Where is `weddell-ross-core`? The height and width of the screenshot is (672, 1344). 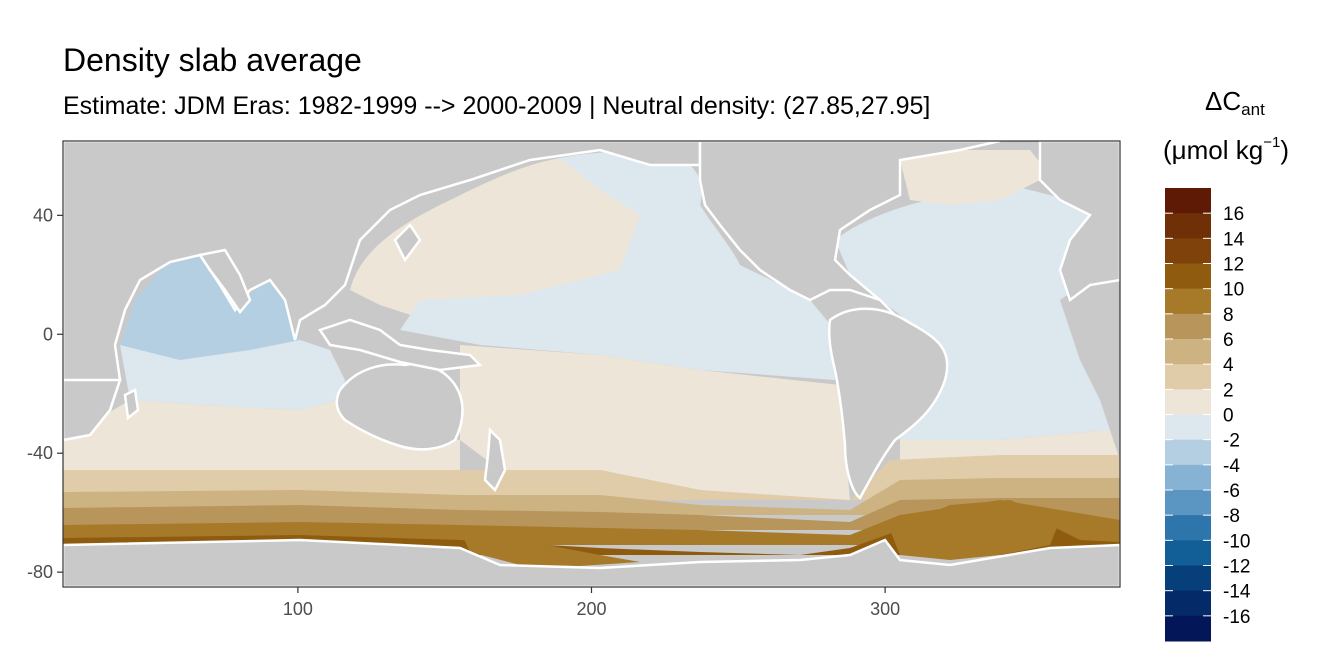
weddell-ross-core is located at coordinates (550, 548).